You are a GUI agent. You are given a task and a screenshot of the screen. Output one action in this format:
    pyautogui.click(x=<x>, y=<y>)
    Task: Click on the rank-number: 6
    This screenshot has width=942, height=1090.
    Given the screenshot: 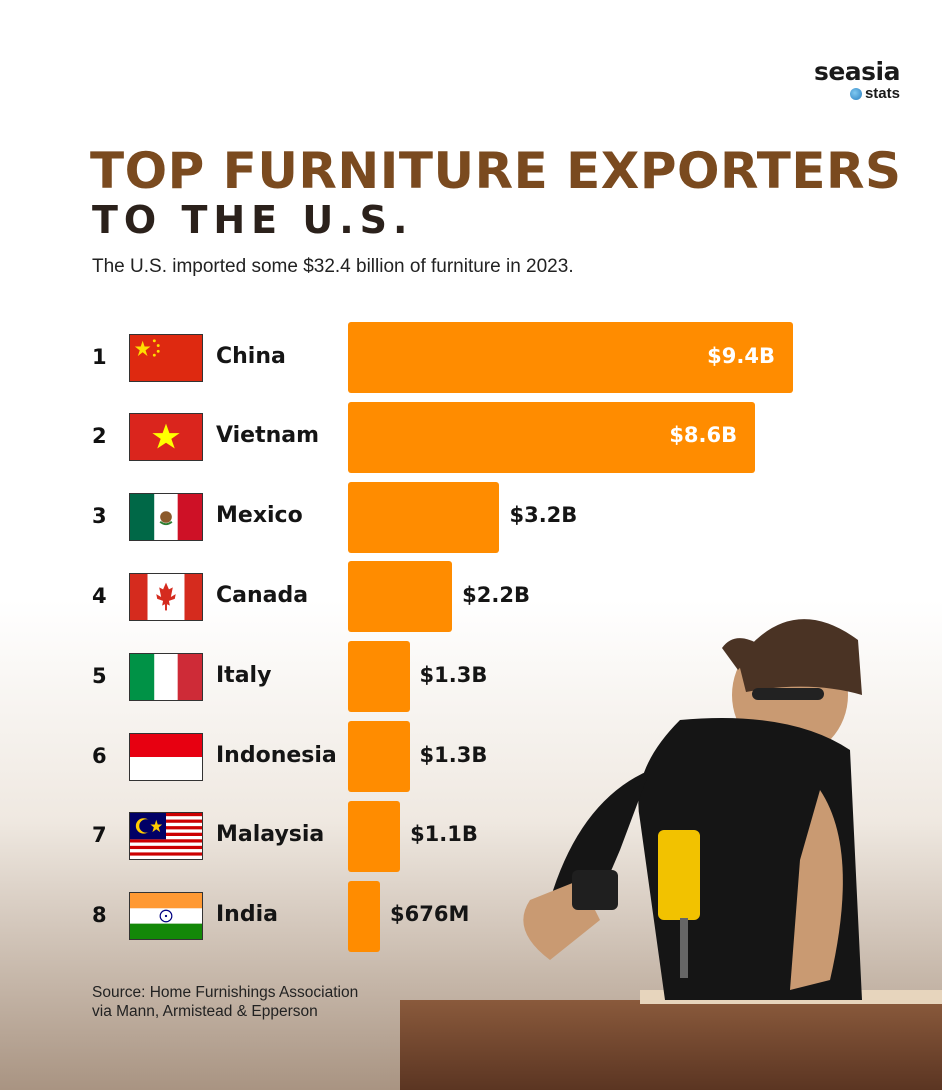 What is the action you would take?
    pyautogui.click(x=99, y=755)
    